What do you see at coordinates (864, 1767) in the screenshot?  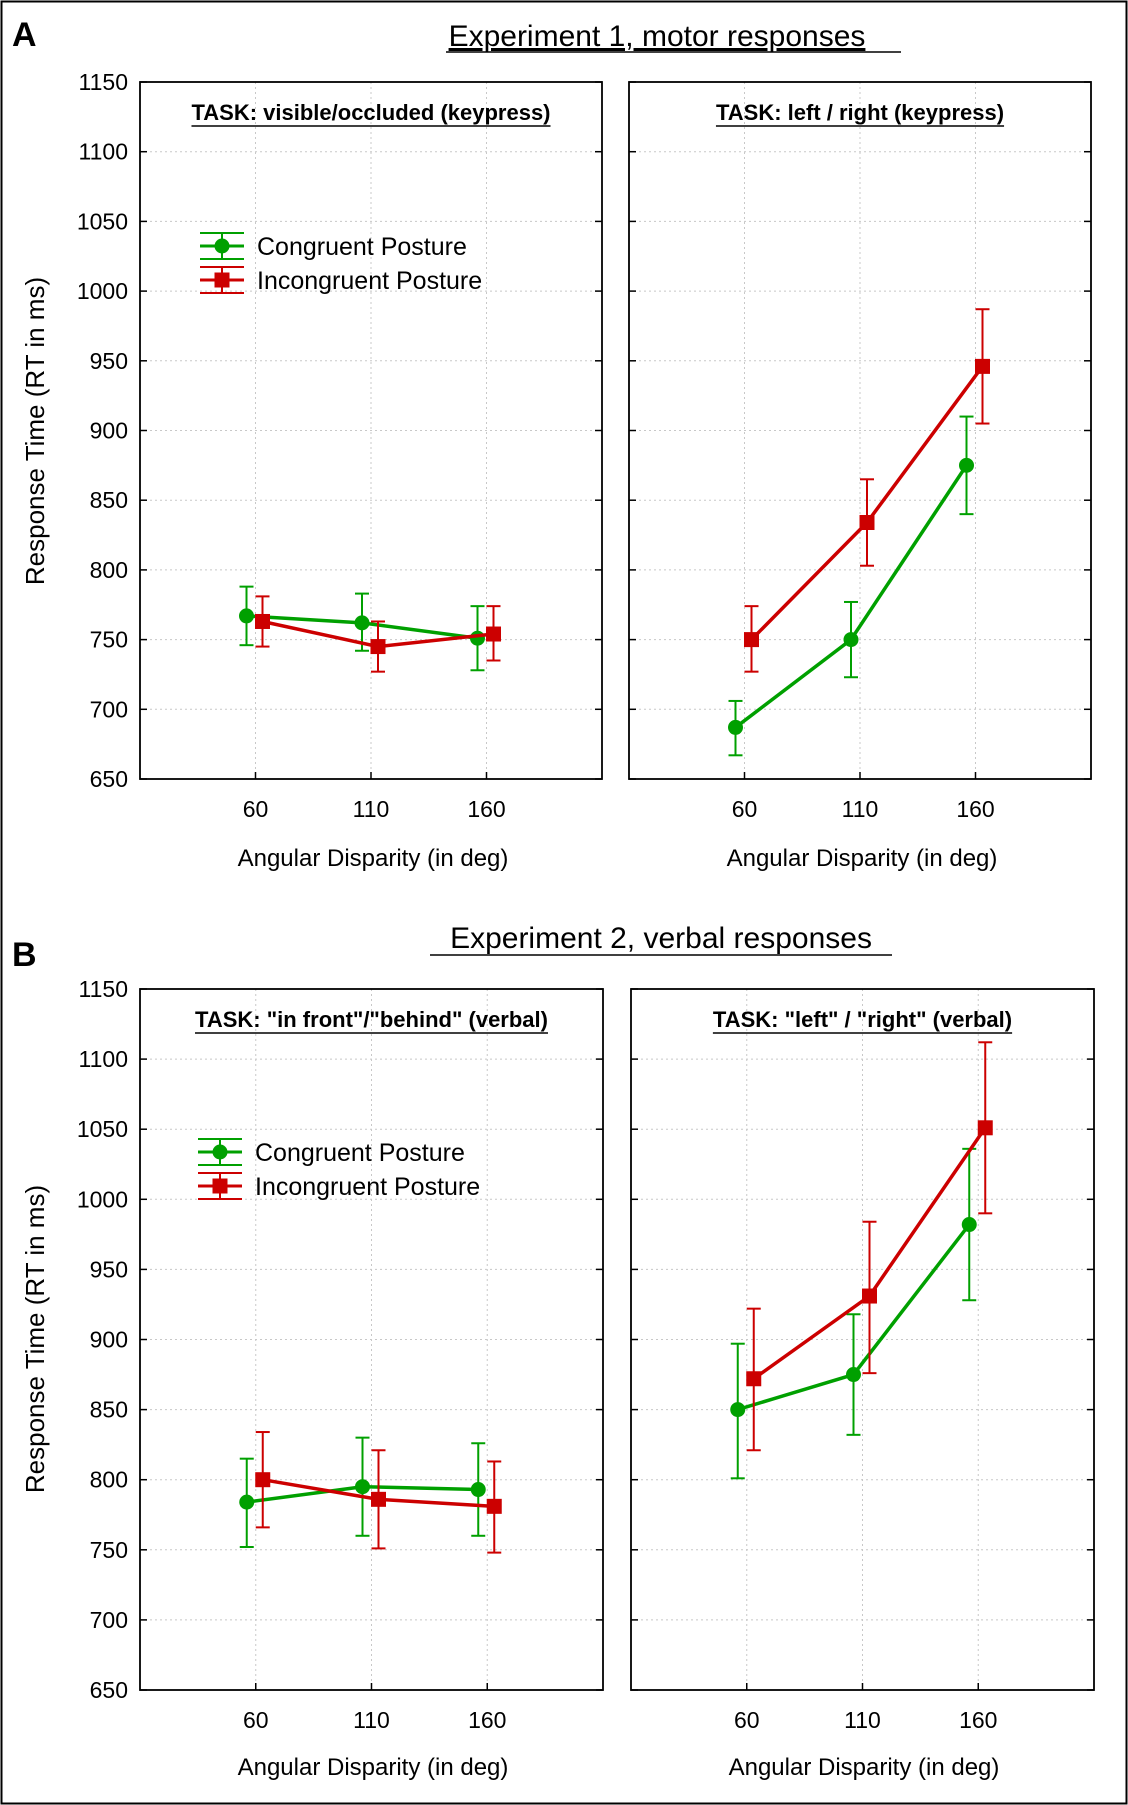 I see `plot-4-x-axis-title: Angular Disparity (in deg)` at bounding box center [864, 1767].